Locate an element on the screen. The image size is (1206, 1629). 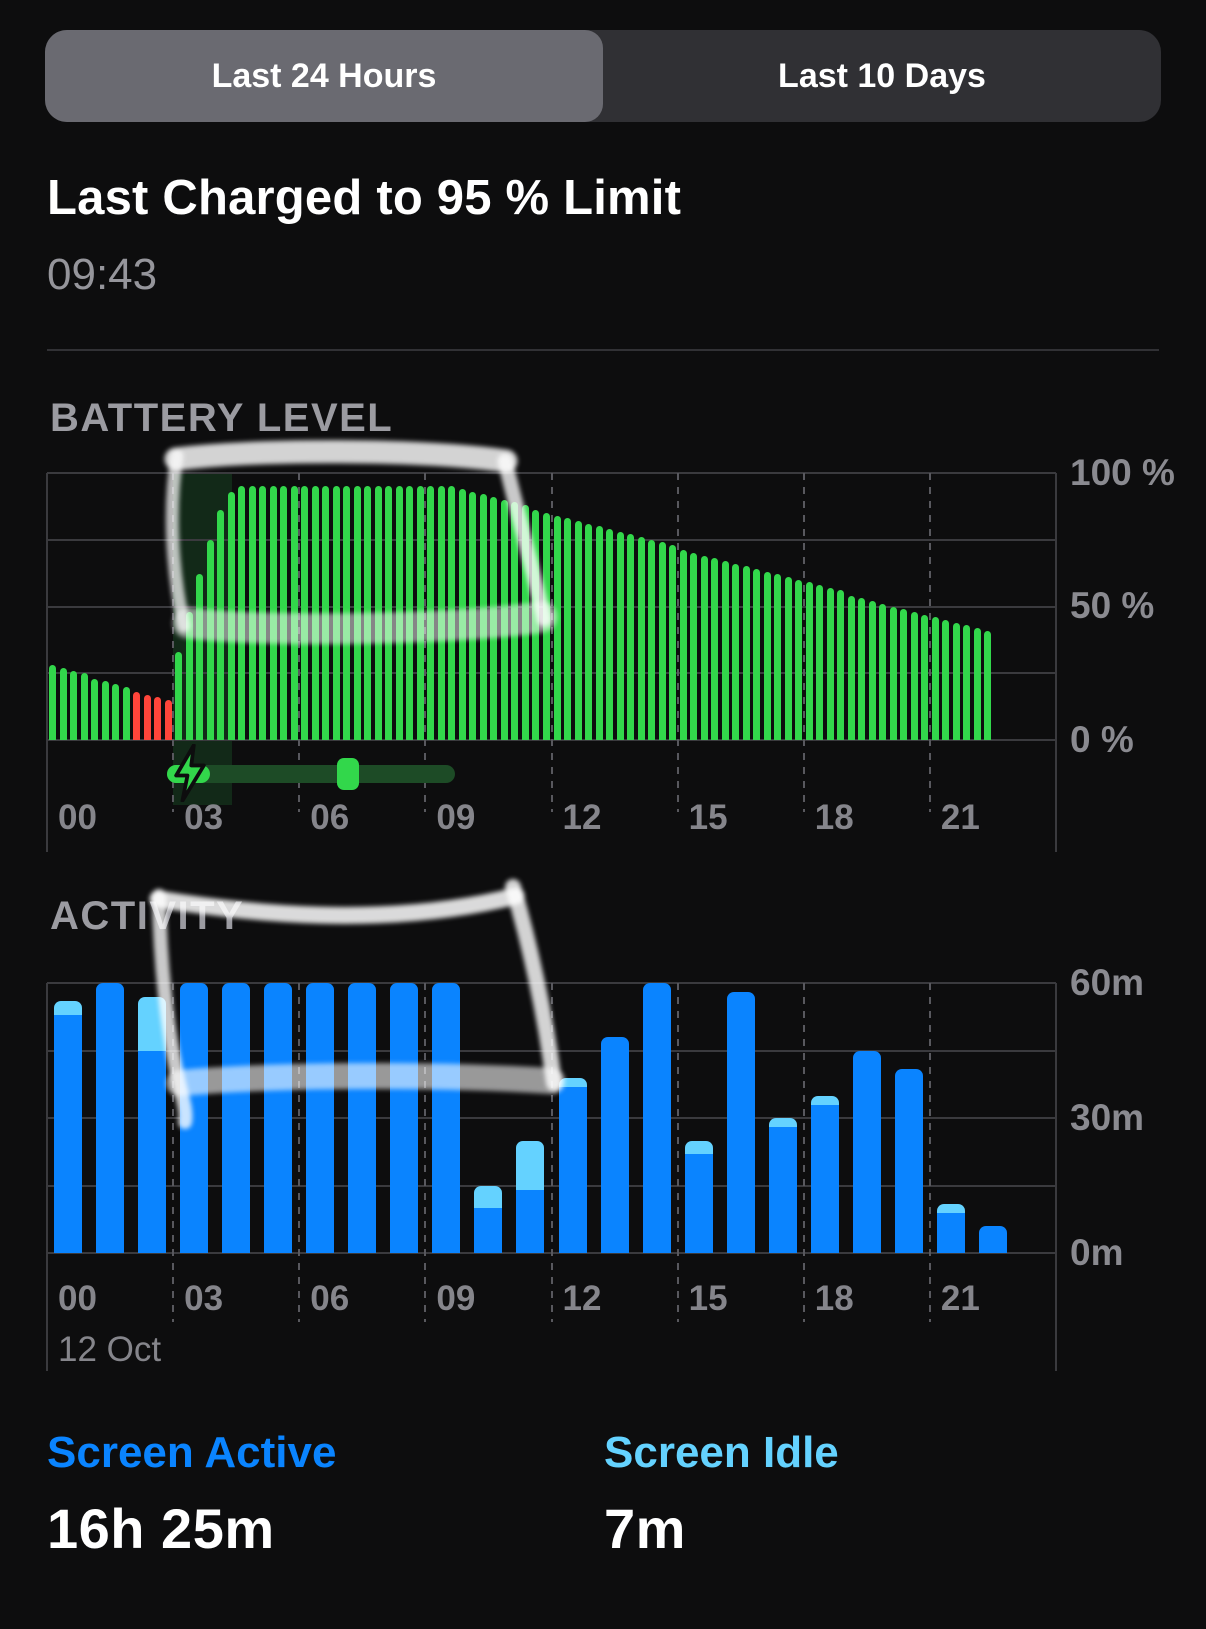
x-axis-label: 03 is located at coordinates (204, 817).